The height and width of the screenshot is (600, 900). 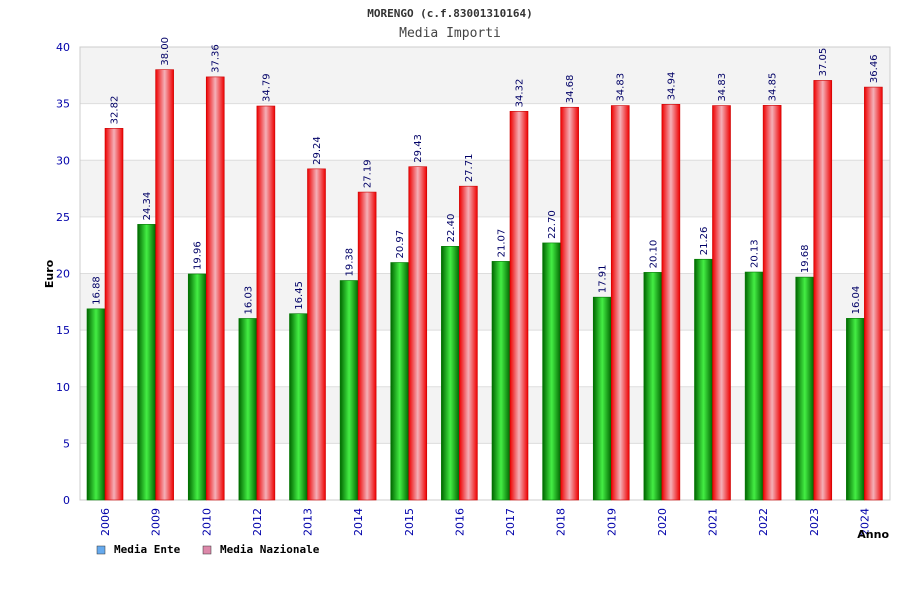 I want to click on value-label-media-ente-2023: 19.68, so click(x=805, y=258).